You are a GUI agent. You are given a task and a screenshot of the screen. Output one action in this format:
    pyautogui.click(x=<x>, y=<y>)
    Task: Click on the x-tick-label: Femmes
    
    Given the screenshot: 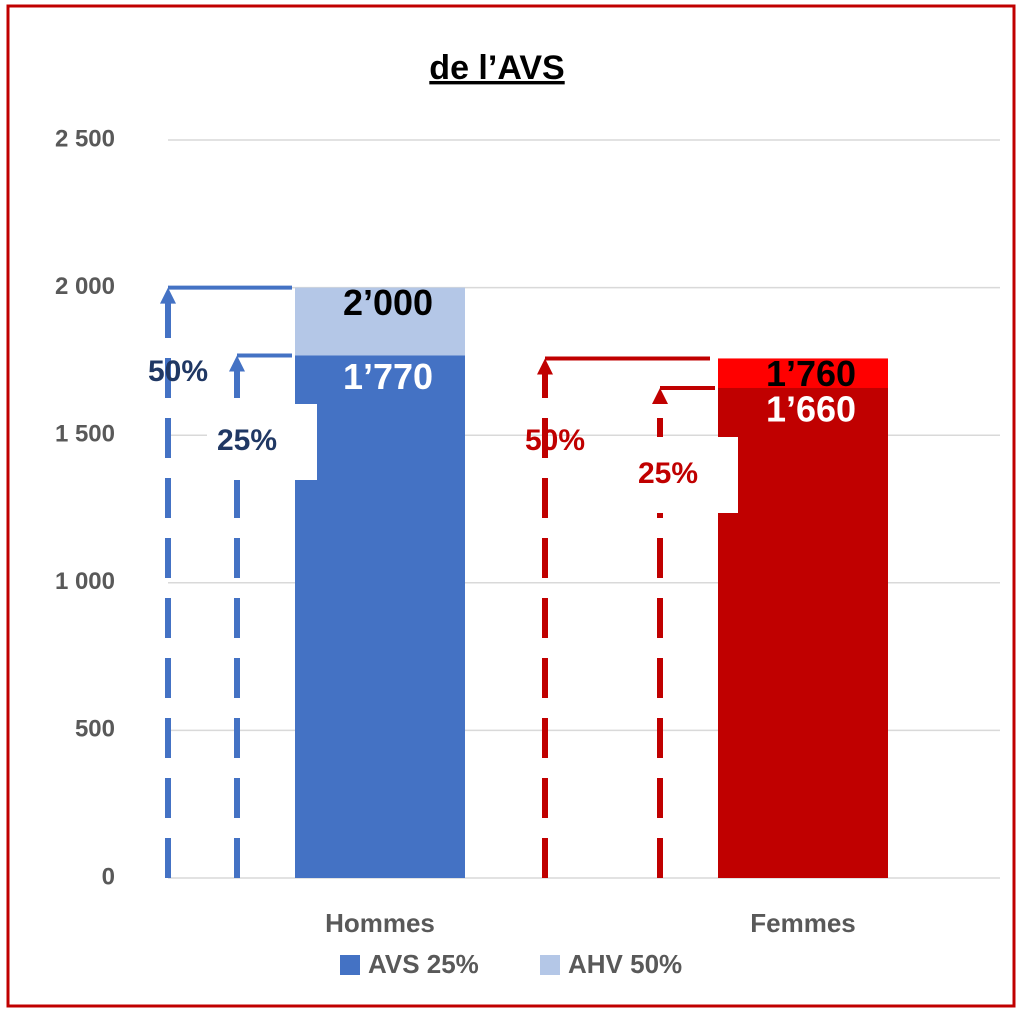 What is the action you would take?
    pyautogui.click(x=803, y=923)
    